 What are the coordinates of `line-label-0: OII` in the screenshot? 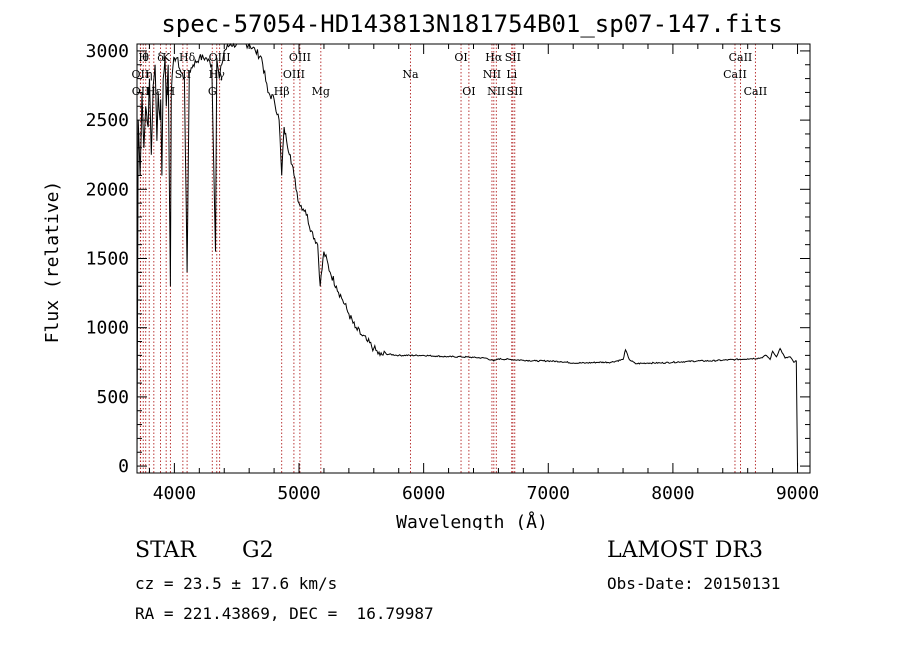 It's located at (141, 74).